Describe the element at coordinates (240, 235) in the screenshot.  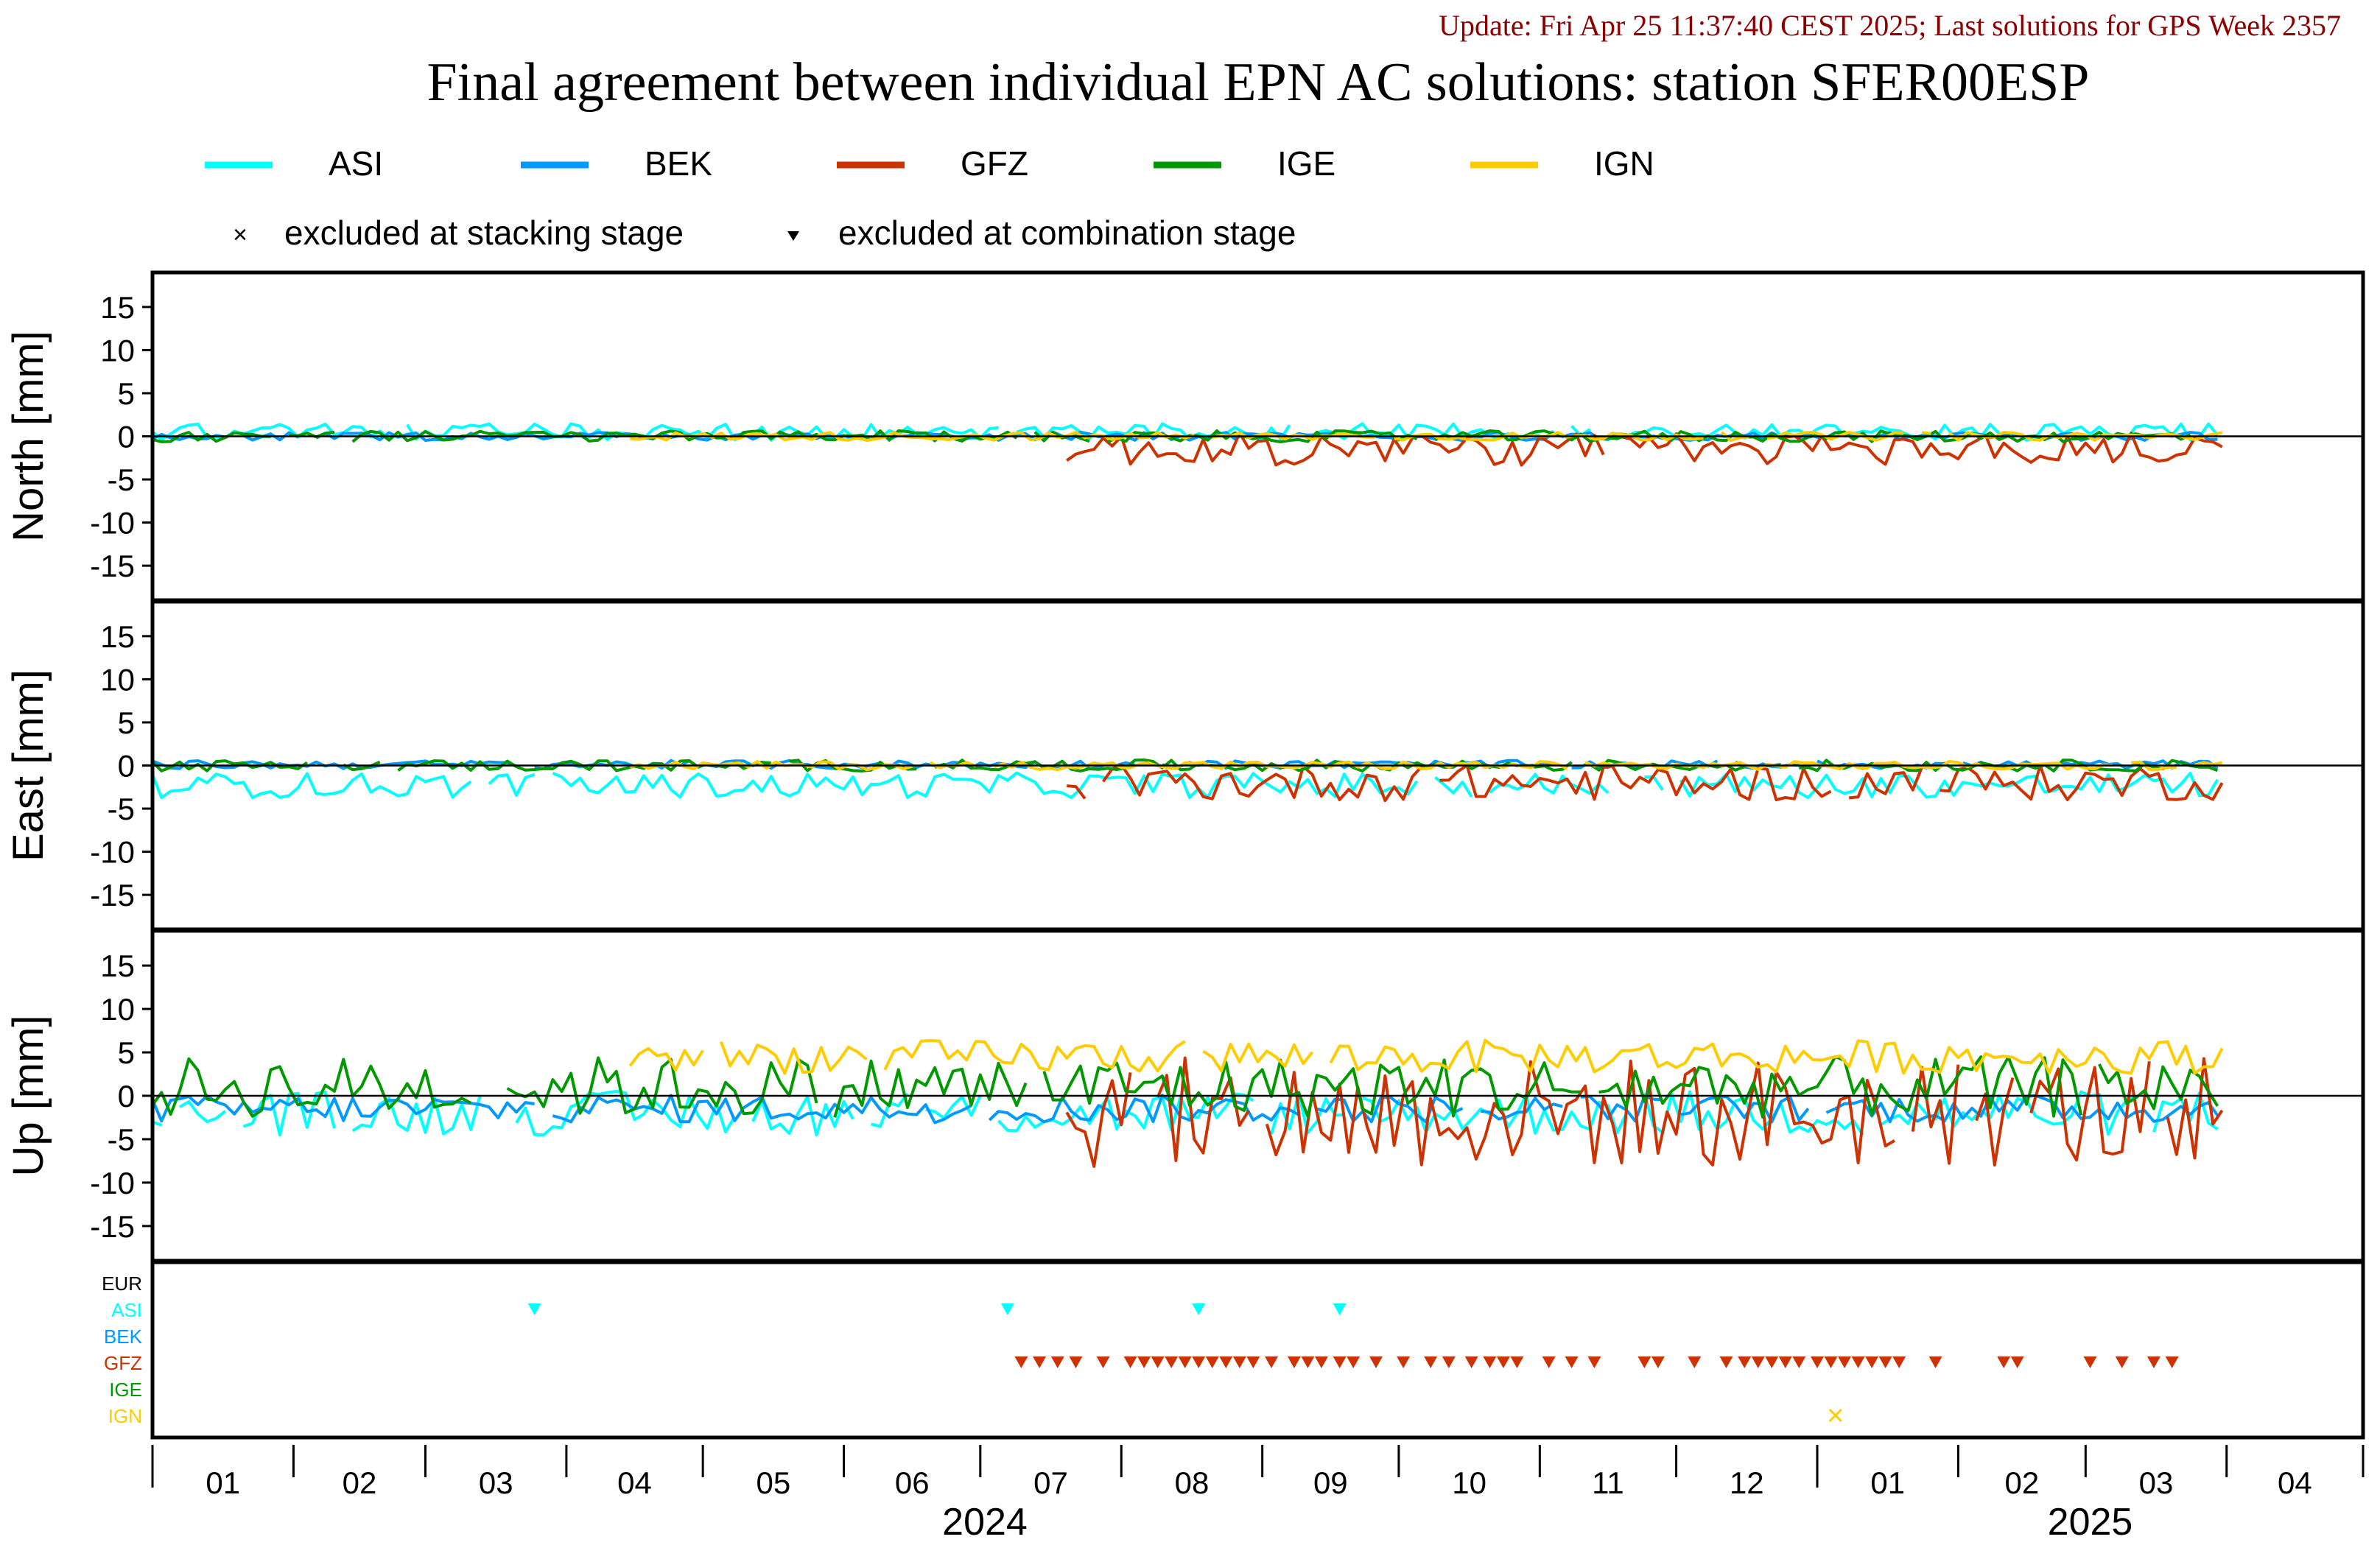
I see `stacking-marker-icon: ×` at that location.